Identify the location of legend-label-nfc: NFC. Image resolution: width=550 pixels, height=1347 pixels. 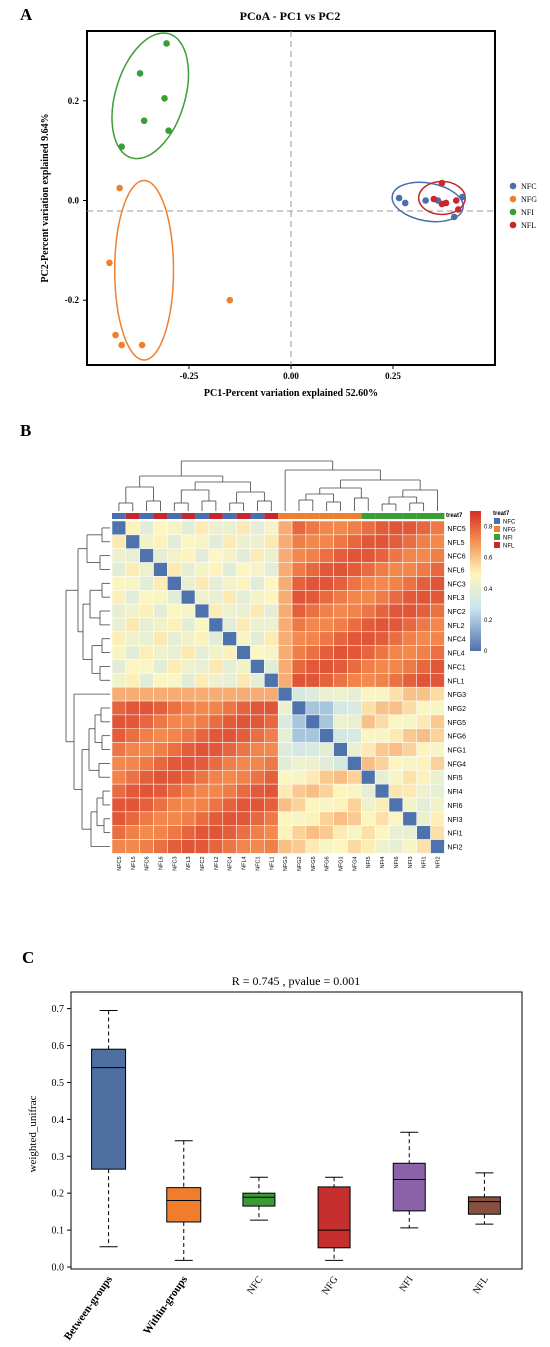
(509, 523).